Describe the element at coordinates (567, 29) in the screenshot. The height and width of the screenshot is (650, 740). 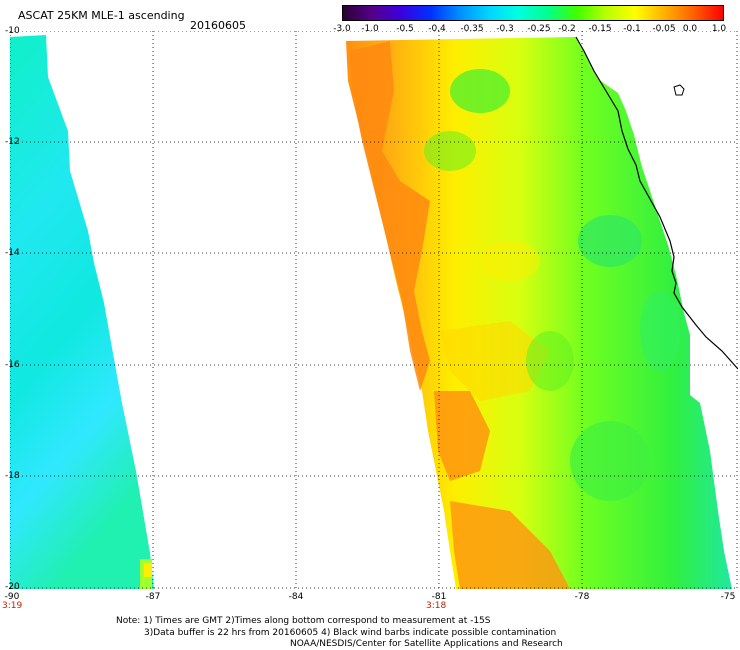
I see `colorbar-tick: -0.2` at that location.